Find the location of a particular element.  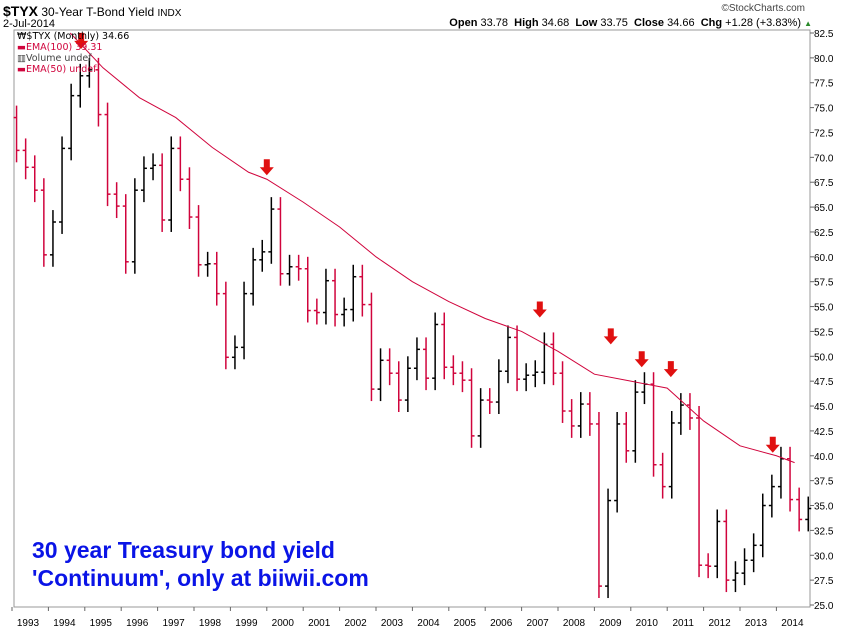

x-tick-label: 2001 is located at coordinates (319, 623).